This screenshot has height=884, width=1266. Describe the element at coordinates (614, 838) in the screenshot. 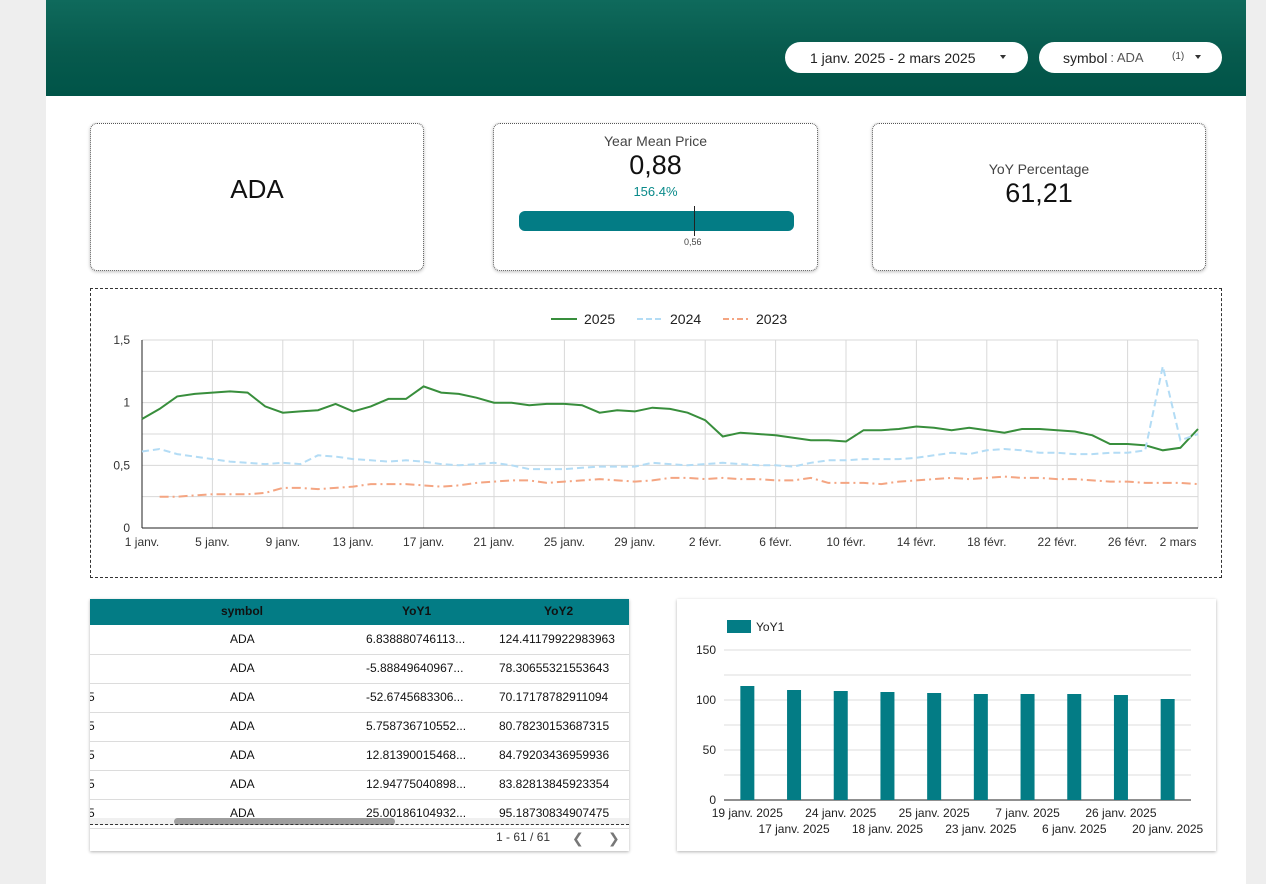

I see `chevron-right-icon: ❯` at that location.